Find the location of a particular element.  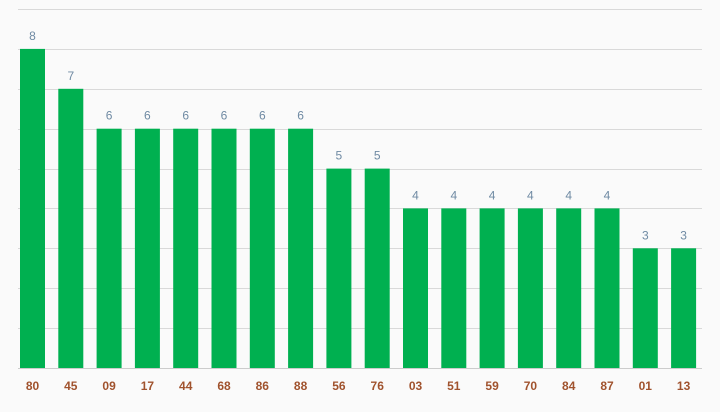

x-tick-label-09: 09 is located at coordinates (109, 386).